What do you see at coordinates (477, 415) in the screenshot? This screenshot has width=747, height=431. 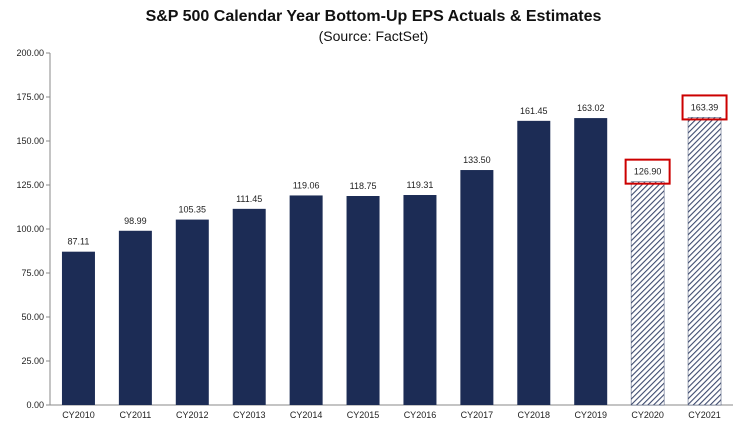 I see `x-tick-label: CY2017` at bounding box center [477, 415].